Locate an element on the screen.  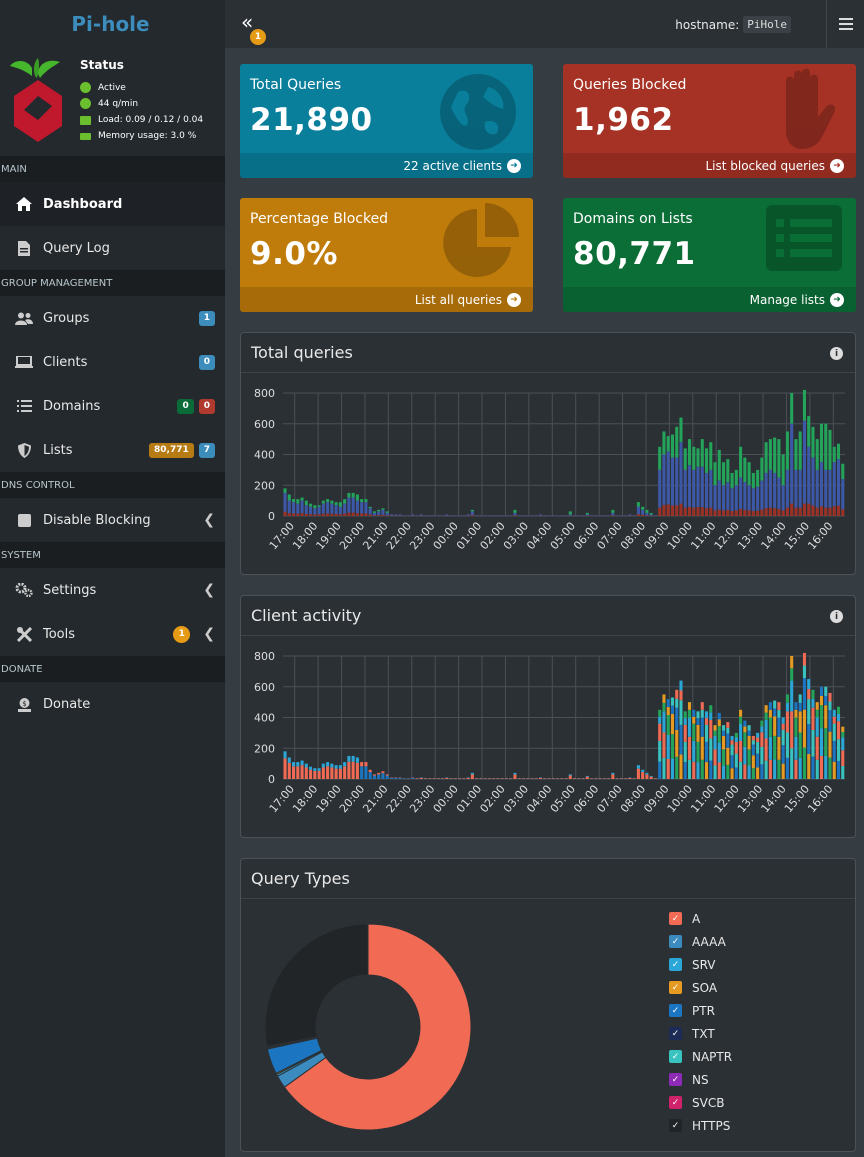
y-tick-label: 600 is located at coordinates (264, 687).